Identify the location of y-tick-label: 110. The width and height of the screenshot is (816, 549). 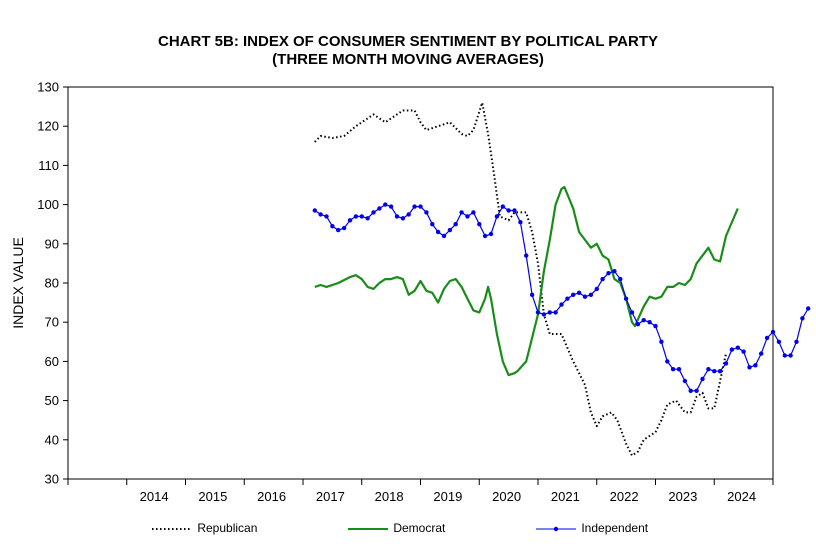
(48, 165).